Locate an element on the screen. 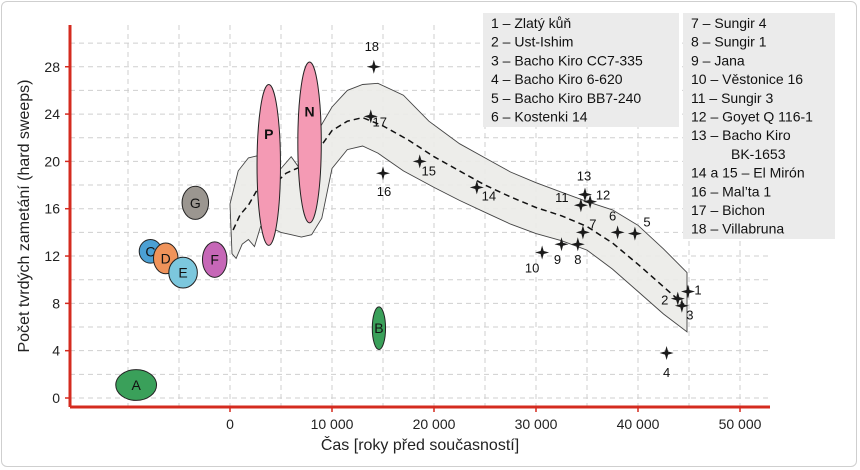 The height and width of the screenshot is (470, 860). legend-entry: 2 – Ust-Ishim is located at coordinates (532, 42).